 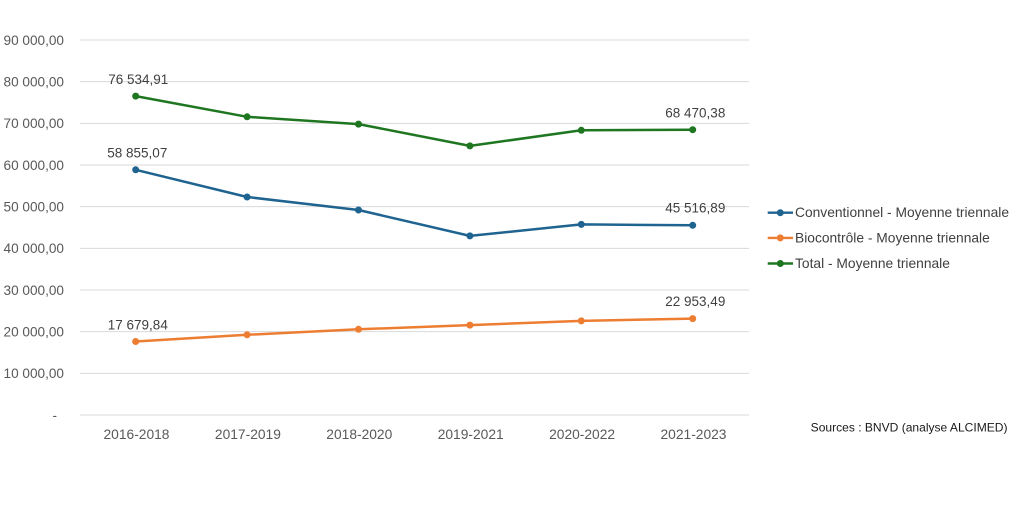 What do you see at coordinates (359, 434) in the screenshot?
I see `svg-text: 2018-2020` at bounding box center [359, 434].